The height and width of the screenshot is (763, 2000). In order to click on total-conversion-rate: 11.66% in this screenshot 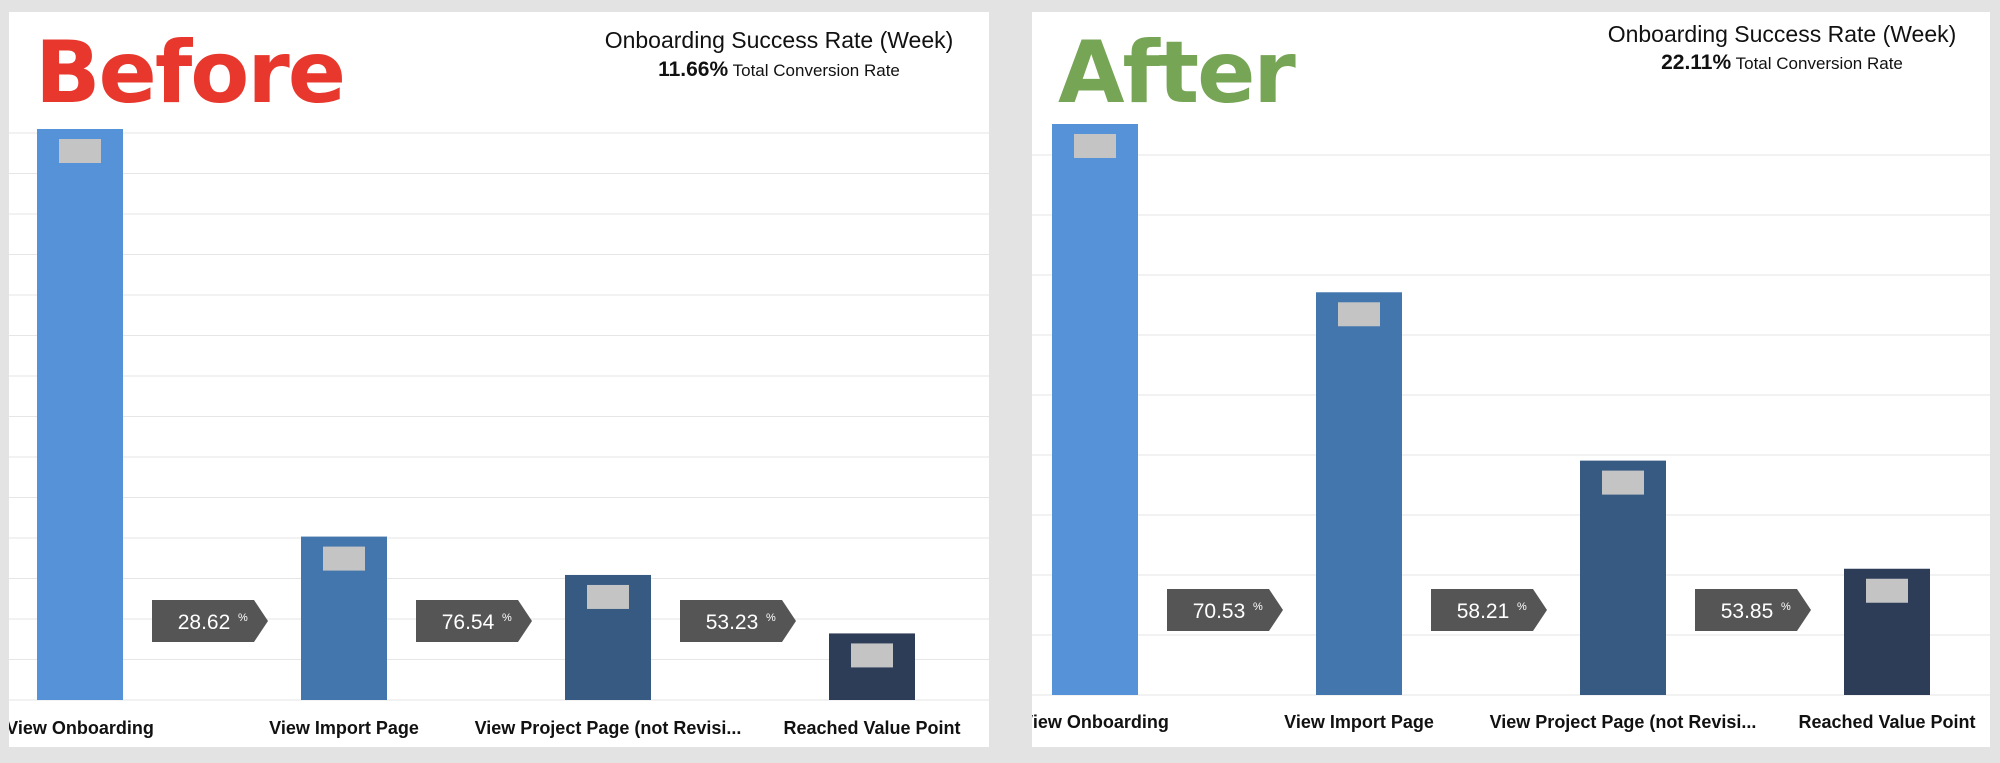, I will do `click(693, 69)`.